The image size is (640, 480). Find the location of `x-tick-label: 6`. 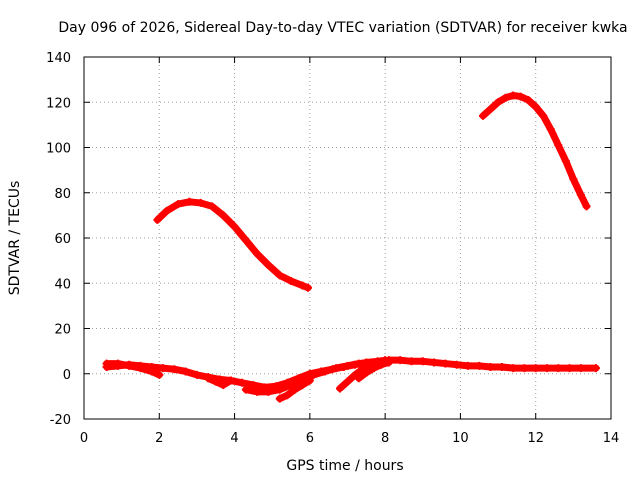

x-tick-label: 6 is located at coordinates (310, 438).